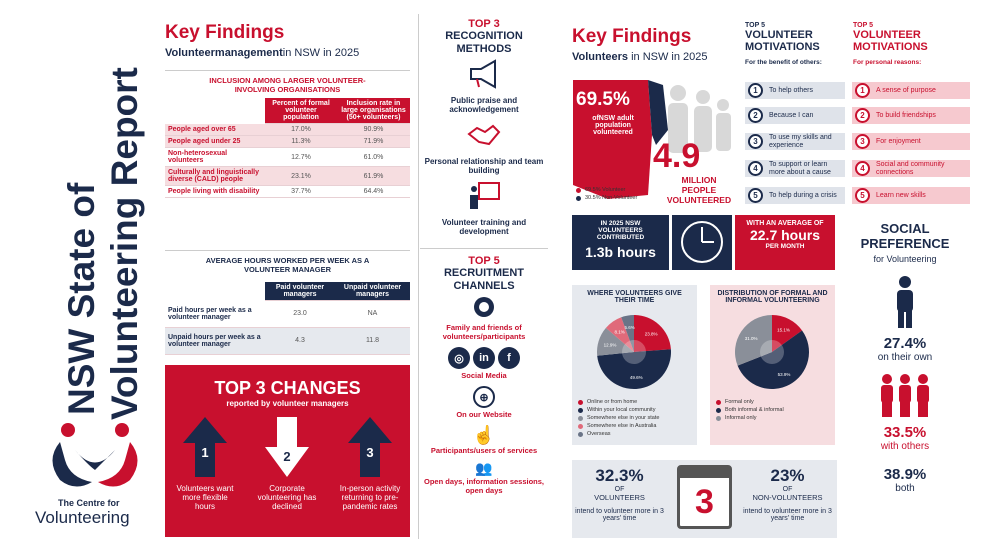 The width and height of the screenshot is (998, 557). I want to click on left-title: Key Findings, so click(225, 32).